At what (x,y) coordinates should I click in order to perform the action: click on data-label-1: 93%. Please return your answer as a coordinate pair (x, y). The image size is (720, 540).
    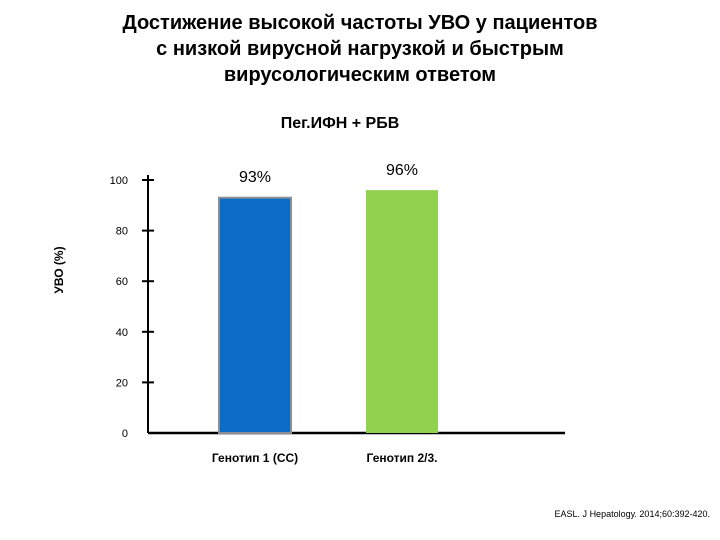
    Looking at the image, I should click on (255, 177).